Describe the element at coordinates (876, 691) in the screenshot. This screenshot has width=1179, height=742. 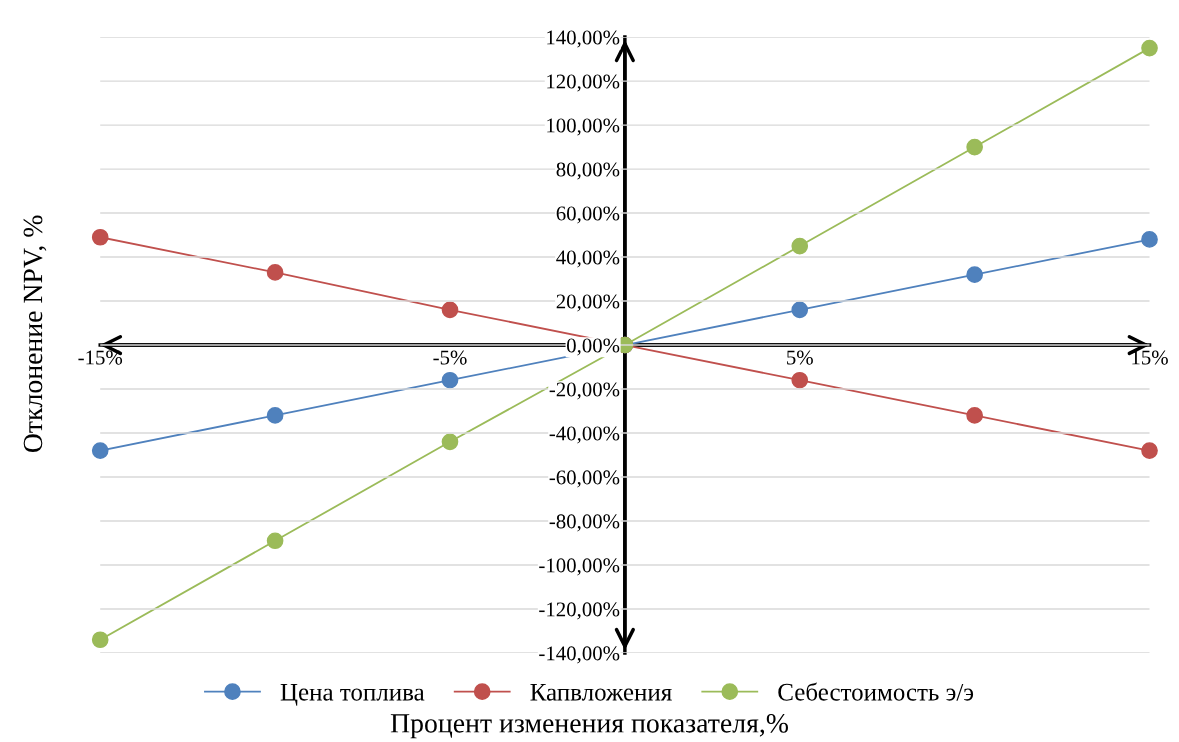
I see `legend-label: Себестоимость э/э` at that location.